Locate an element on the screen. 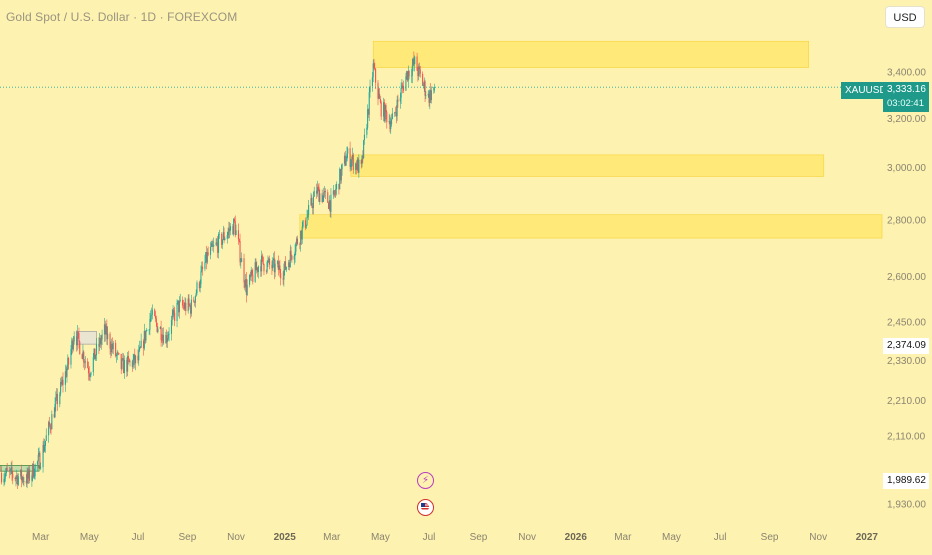  x-tick-label: 2025 is located at coordinates (285, 537).